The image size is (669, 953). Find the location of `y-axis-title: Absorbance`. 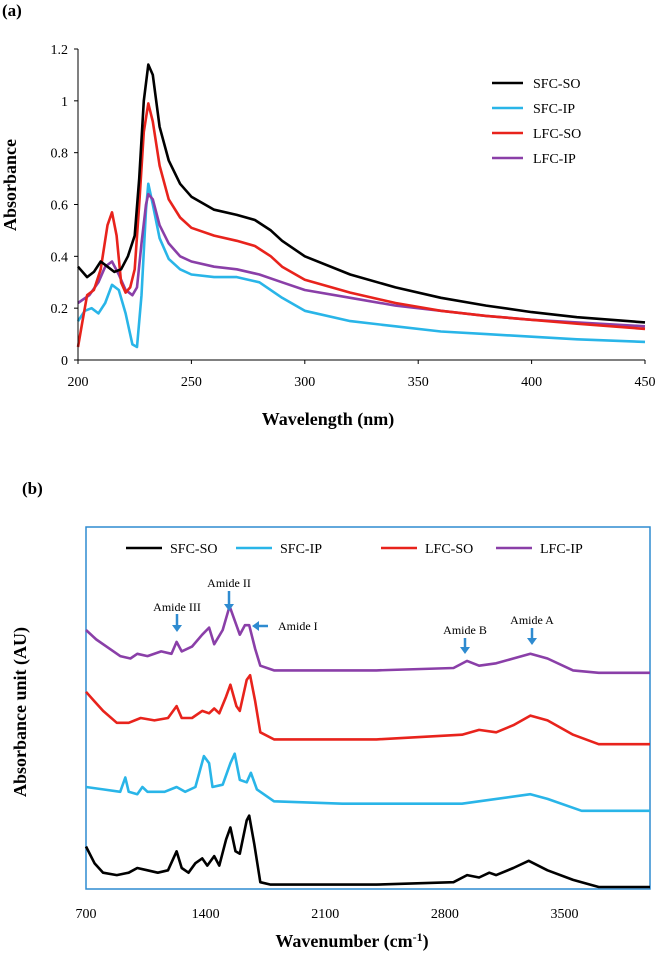

y-axis-title: Absorbance is located at coordinates (10, 185).